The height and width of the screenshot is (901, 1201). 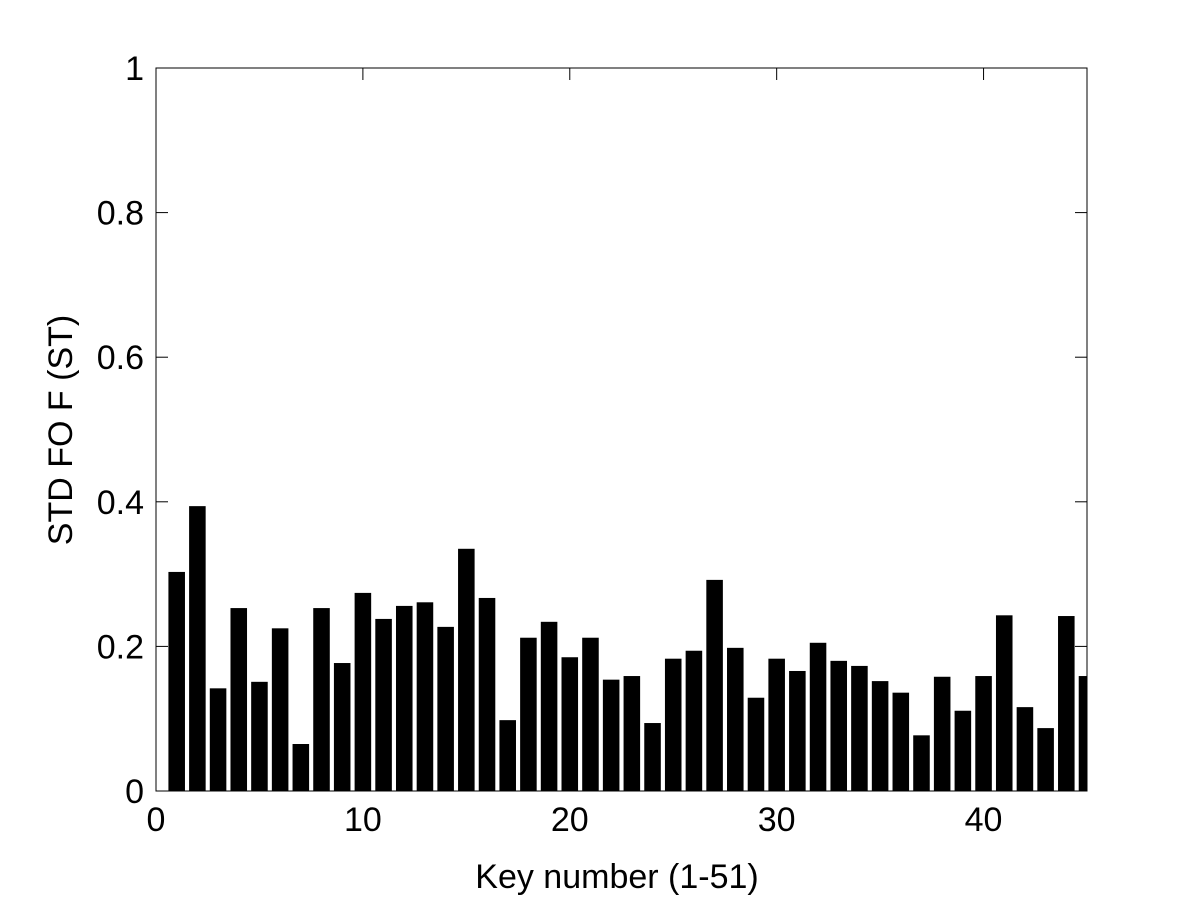 I want to click on y-tick-label: 0.2, so click(x=120, y=647).